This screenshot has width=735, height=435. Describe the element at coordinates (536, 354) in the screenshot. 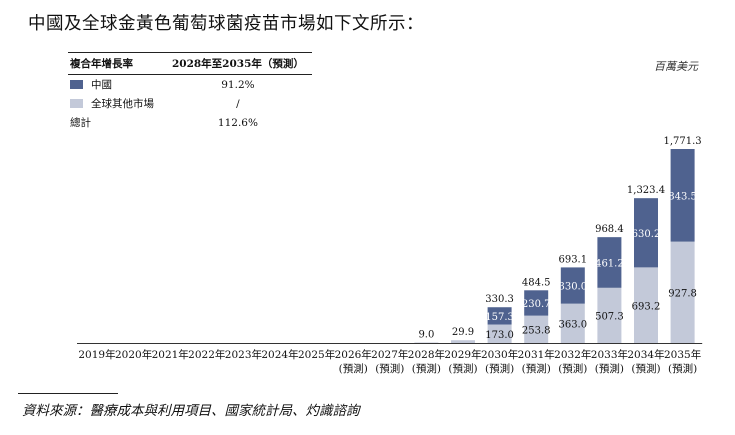

I see `x-tick-label: 2031年` at that location.